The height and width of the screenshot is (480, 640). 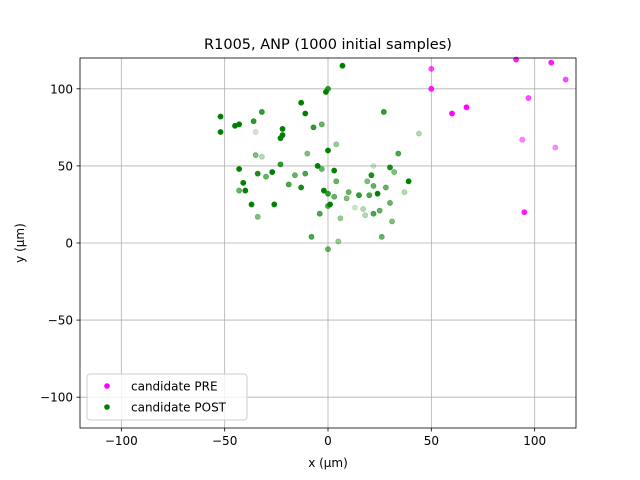 What do you see at coordinates (328, 441) in the screenshot?
I see `x-tick-label: 0` at bounding box center [328, 441].